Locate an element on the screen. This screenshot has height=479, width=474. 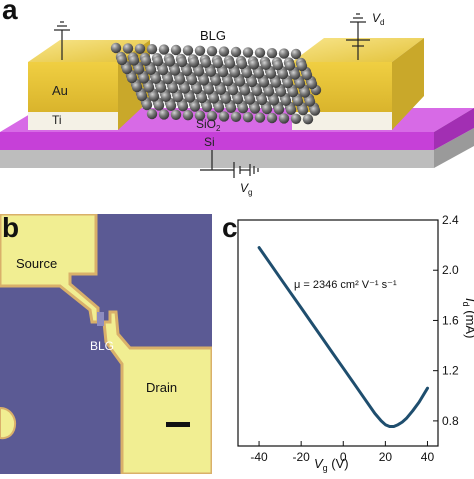
bilayer-graphene-lattice is located at coordinates (216, 83).